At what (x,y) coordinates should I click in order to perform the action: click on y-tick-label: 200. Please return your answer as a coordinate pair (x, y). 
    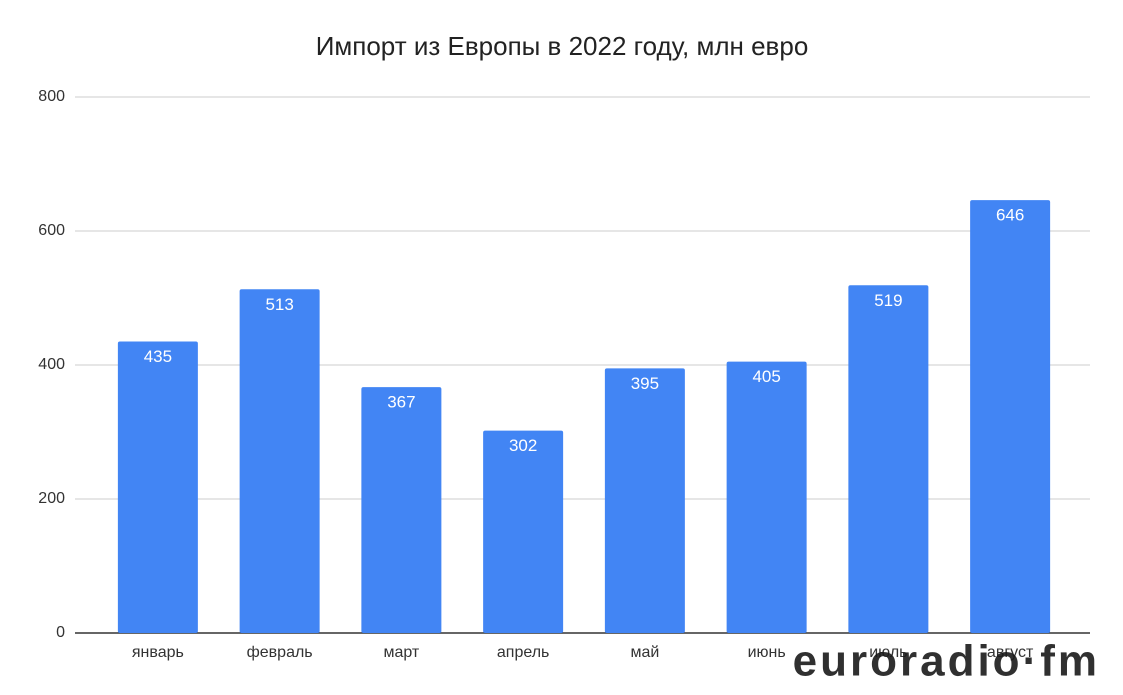
    Looking at the image, I should click on (51, 498).